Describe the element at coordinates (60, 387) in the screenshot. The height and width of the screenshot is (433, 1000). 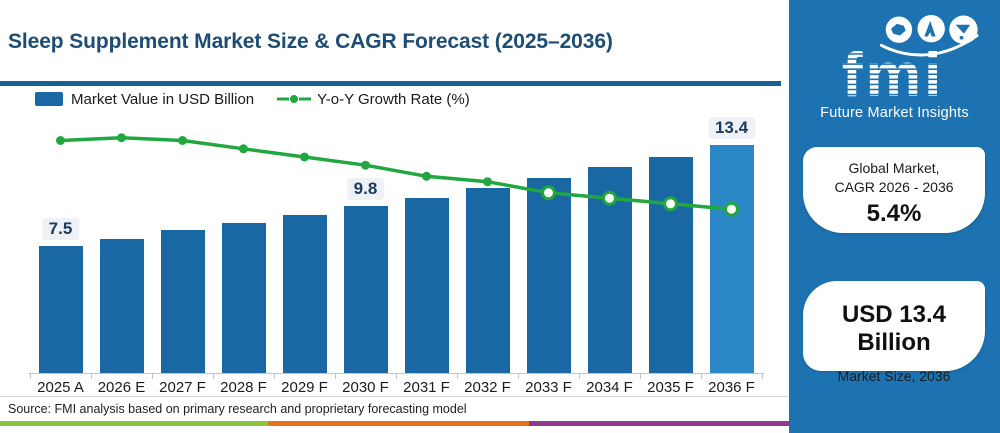
I see `x-axis-label: 2025 A` at that location.